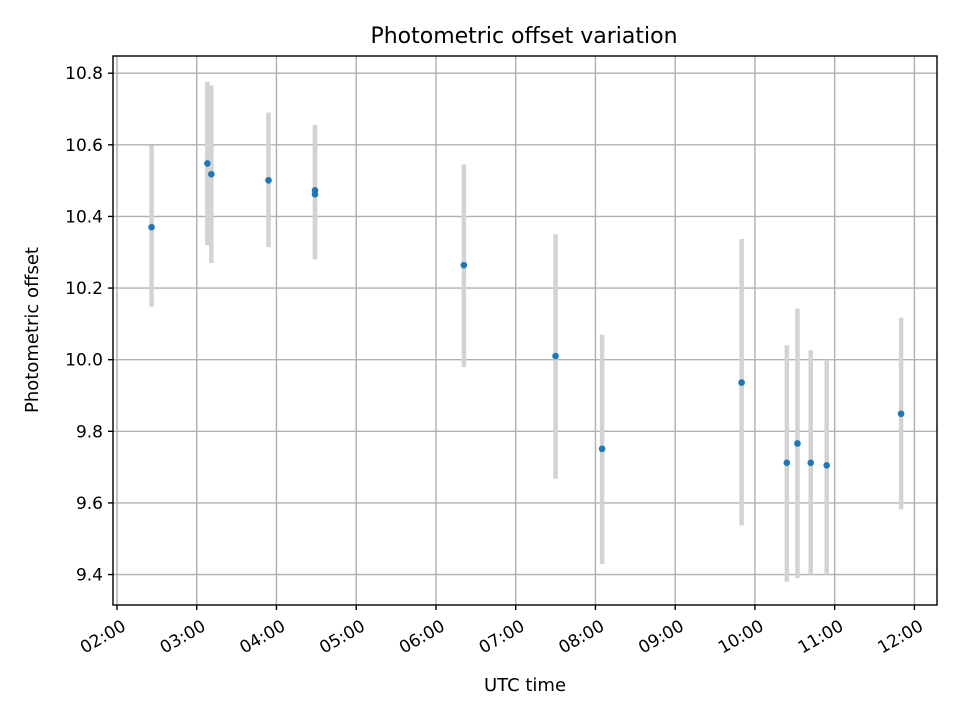 This screenshot has height=720, width=960. Describe the element at coordinates (84, 289) in the screenshot. I see `y-tick-label: 10.2` at that location.